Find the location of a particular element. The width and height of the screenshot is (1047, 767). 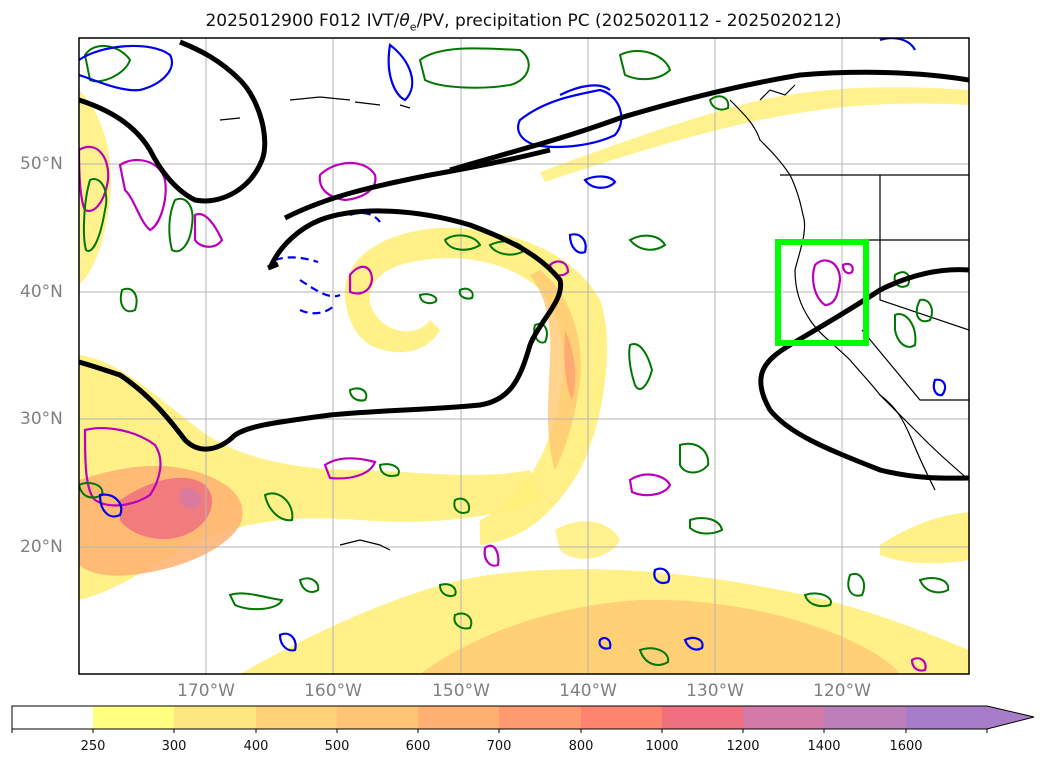

lon-label-160w: 160°W is located at coordinates (333, 691).